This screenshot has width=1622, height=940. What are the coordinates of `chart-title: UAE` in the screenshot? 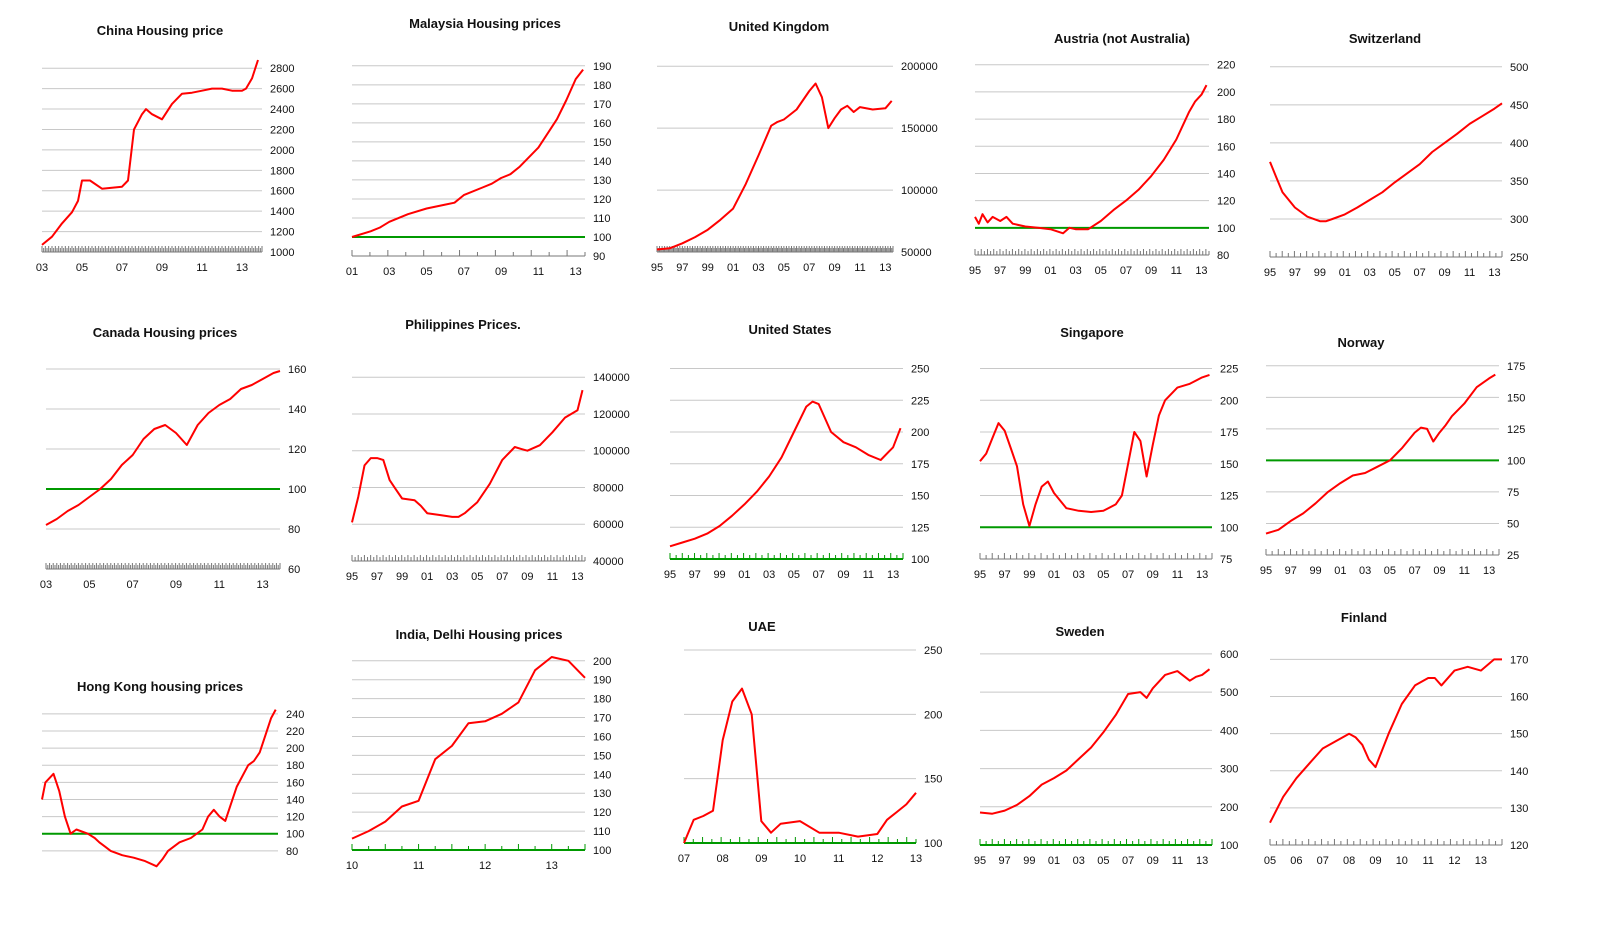 It's located at (762, 626).